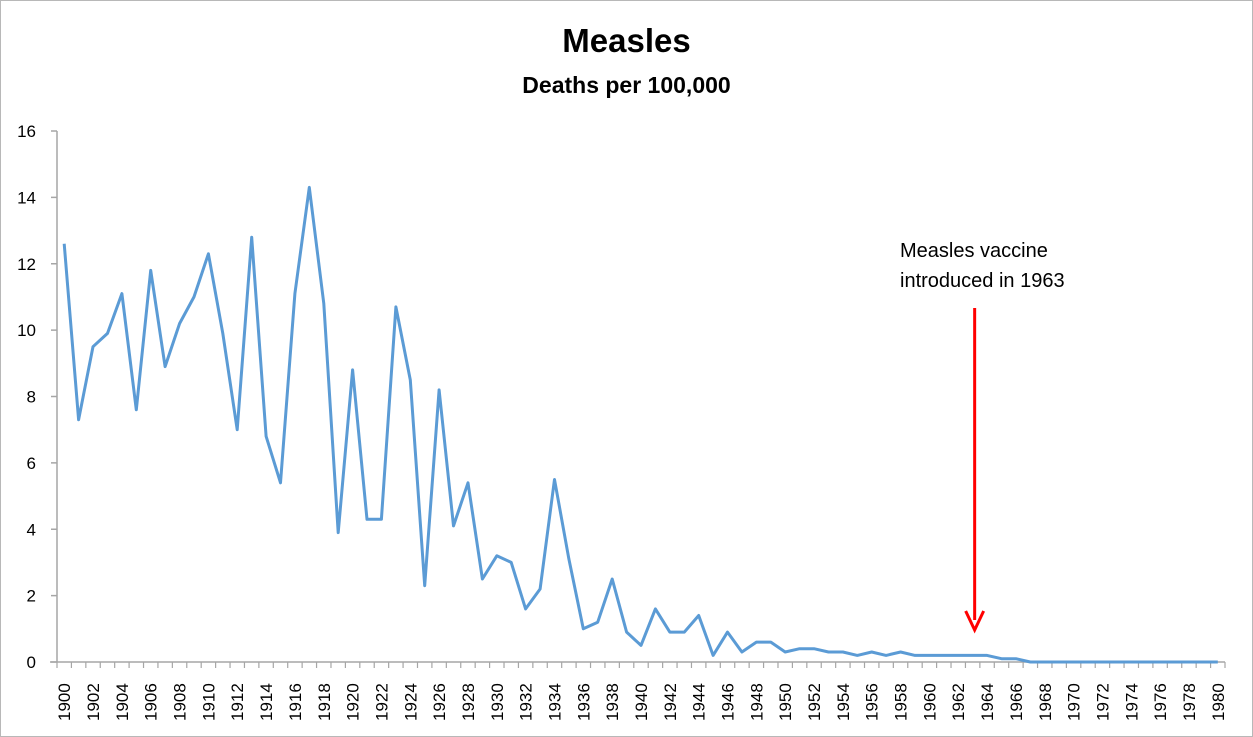  Describe the element at coordinates (31, 596) in the screenshot. I see `y-tick-label: 2` at that location.